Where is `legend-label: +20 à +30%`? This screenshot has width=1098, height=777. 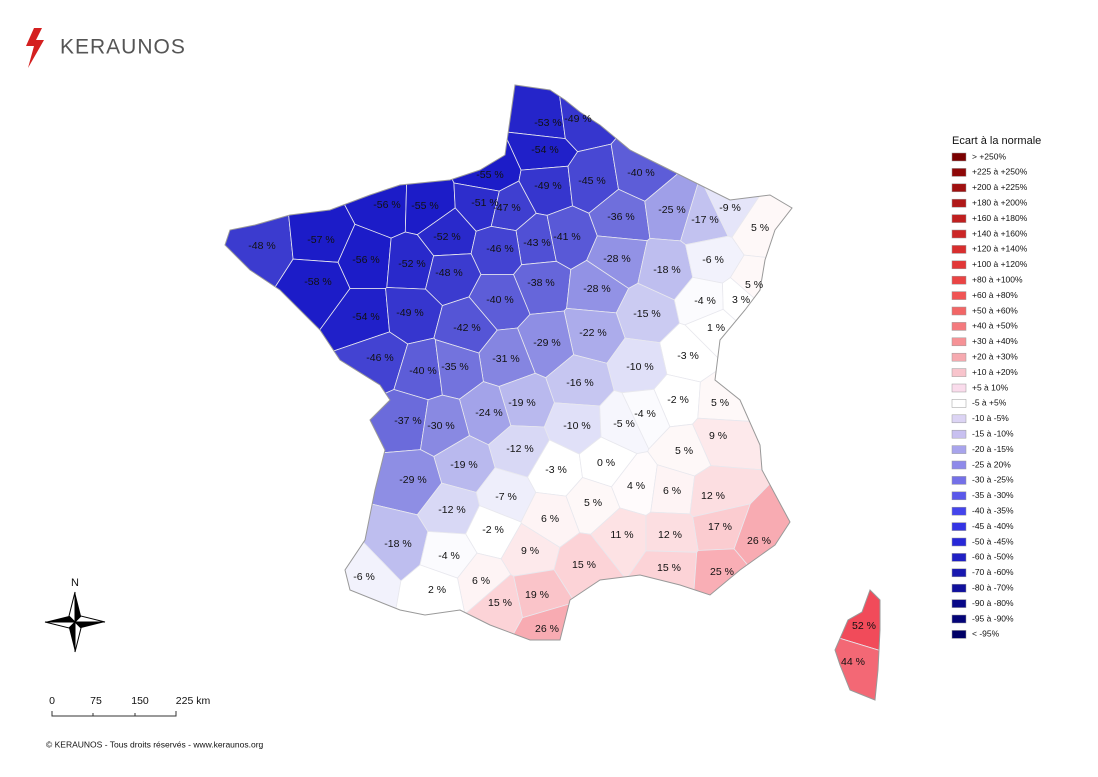
legend-label: +20 à +30% is located at coordinates (995, 356).